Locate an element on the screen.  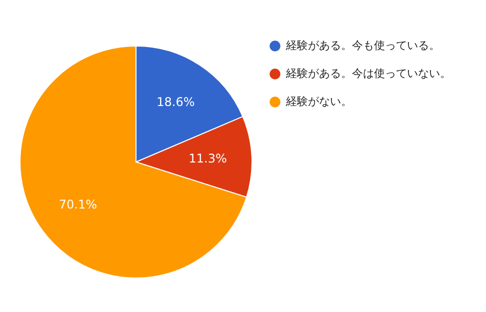
data-label: 70.1% is located at coordinates (78, 204).